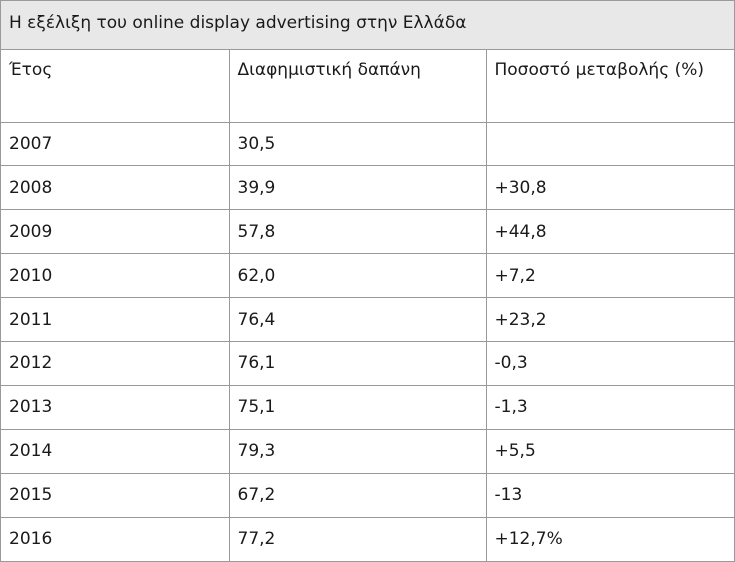 The width and height of the screenshot is (735, 562). What do you see at coordinates (528, 539) in the screenshot?
I see `cell-percent-change: +12,7%` at bounding box center [528, 539].